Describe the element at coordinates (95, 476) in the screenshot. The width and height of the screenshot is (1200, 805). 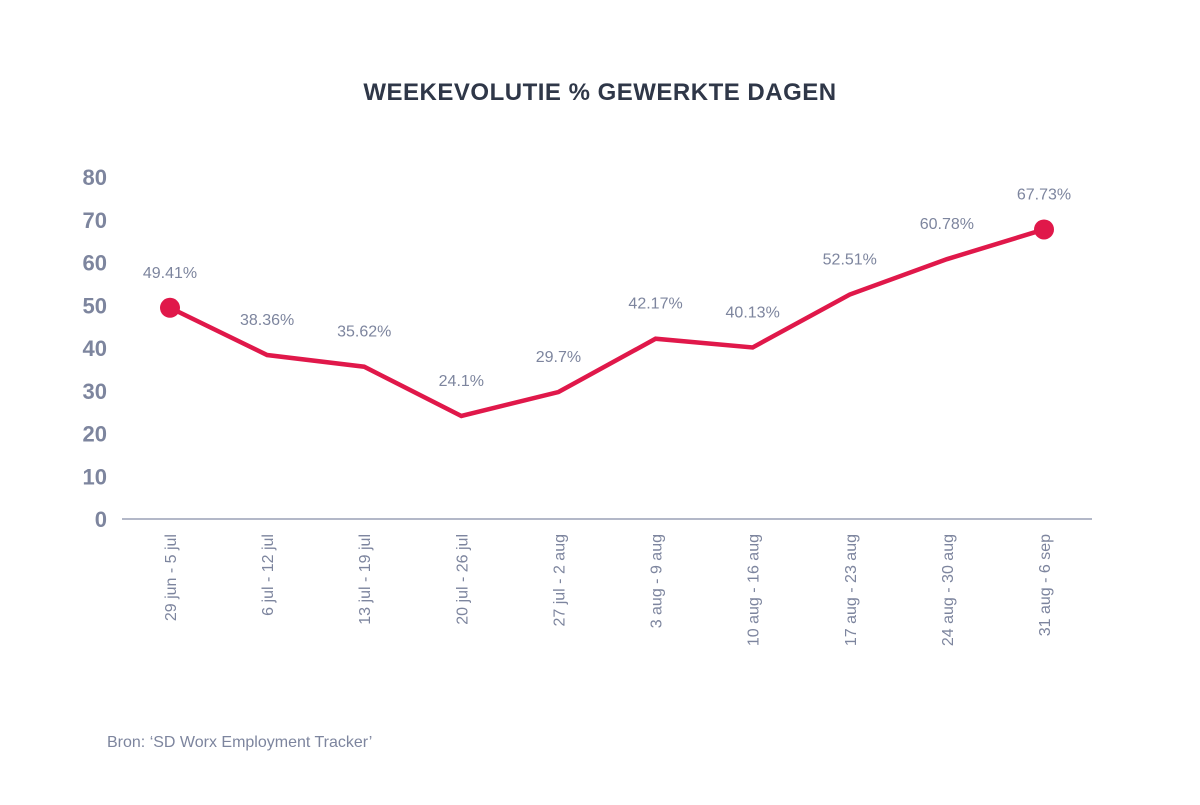
I see `y-tick-label: 10` at that location.